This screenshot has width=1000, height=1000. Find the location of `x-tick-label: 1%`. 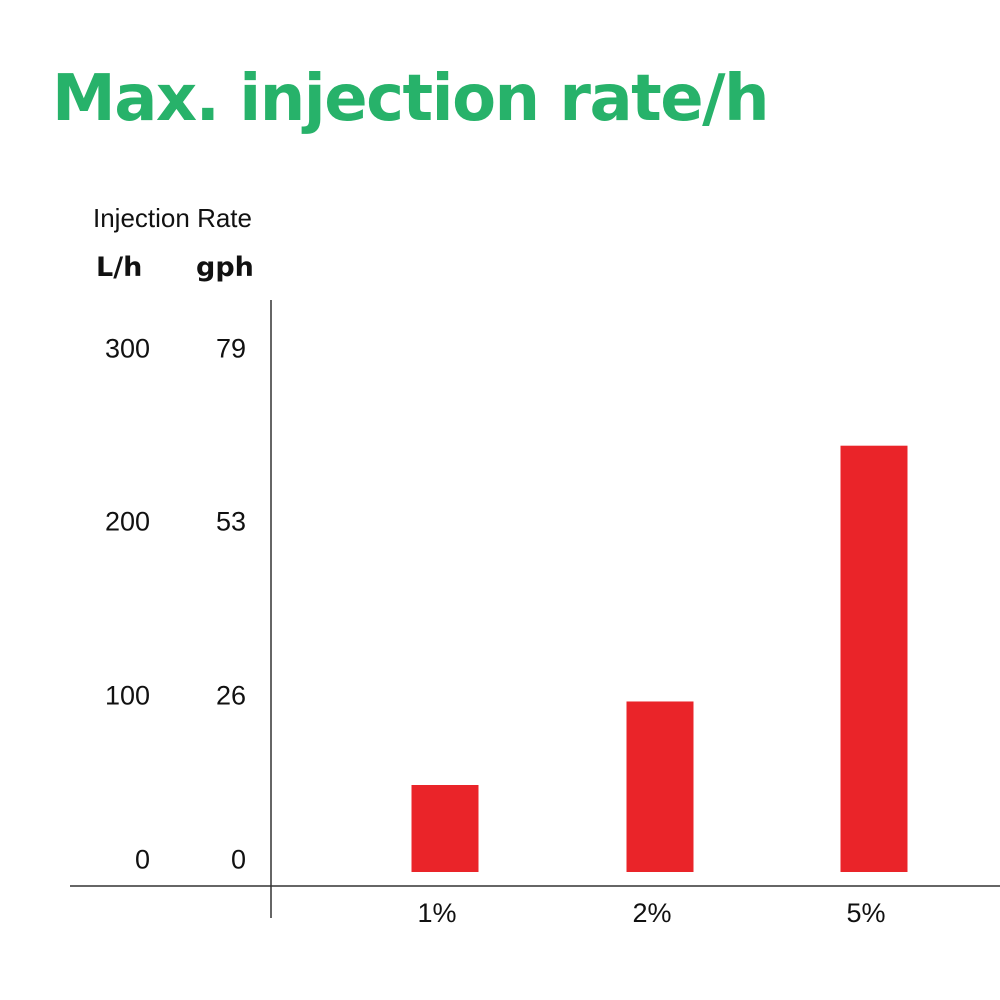

x-tick-label: 1% is located at coordinates (436, 913).